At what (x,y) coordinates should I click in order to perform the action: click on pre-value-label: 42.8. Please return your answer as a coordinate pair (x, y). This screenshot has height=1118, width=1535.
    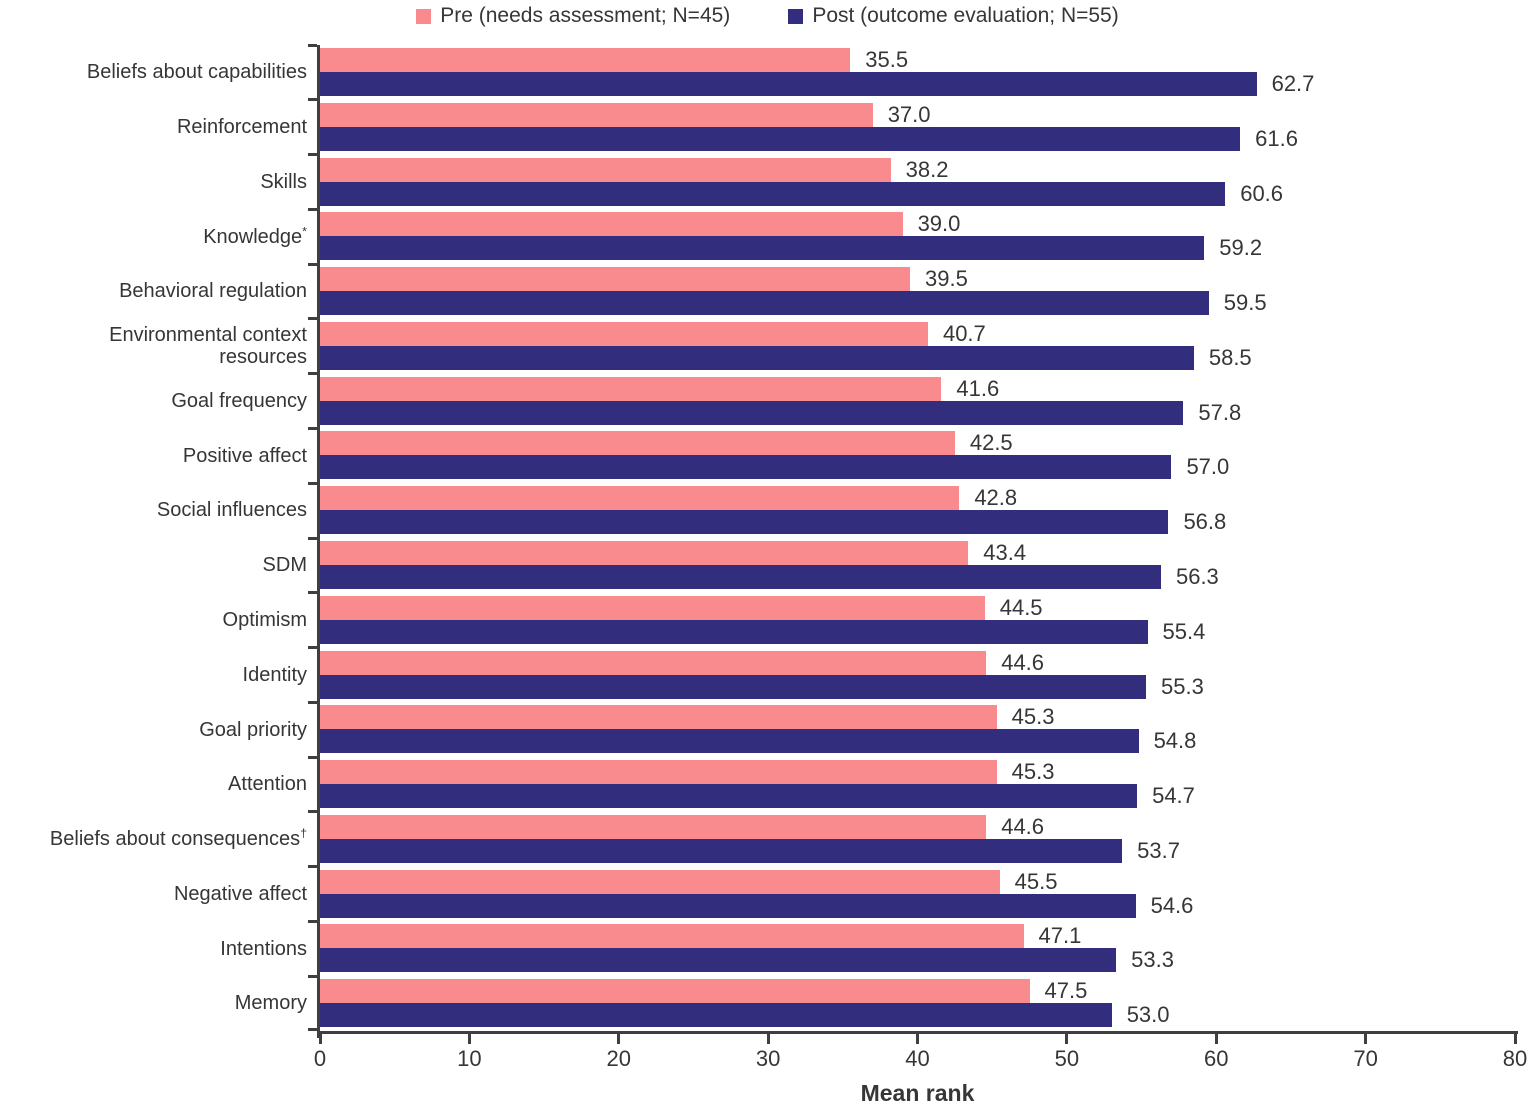
    Looking at the image, I should click on (996, 498).